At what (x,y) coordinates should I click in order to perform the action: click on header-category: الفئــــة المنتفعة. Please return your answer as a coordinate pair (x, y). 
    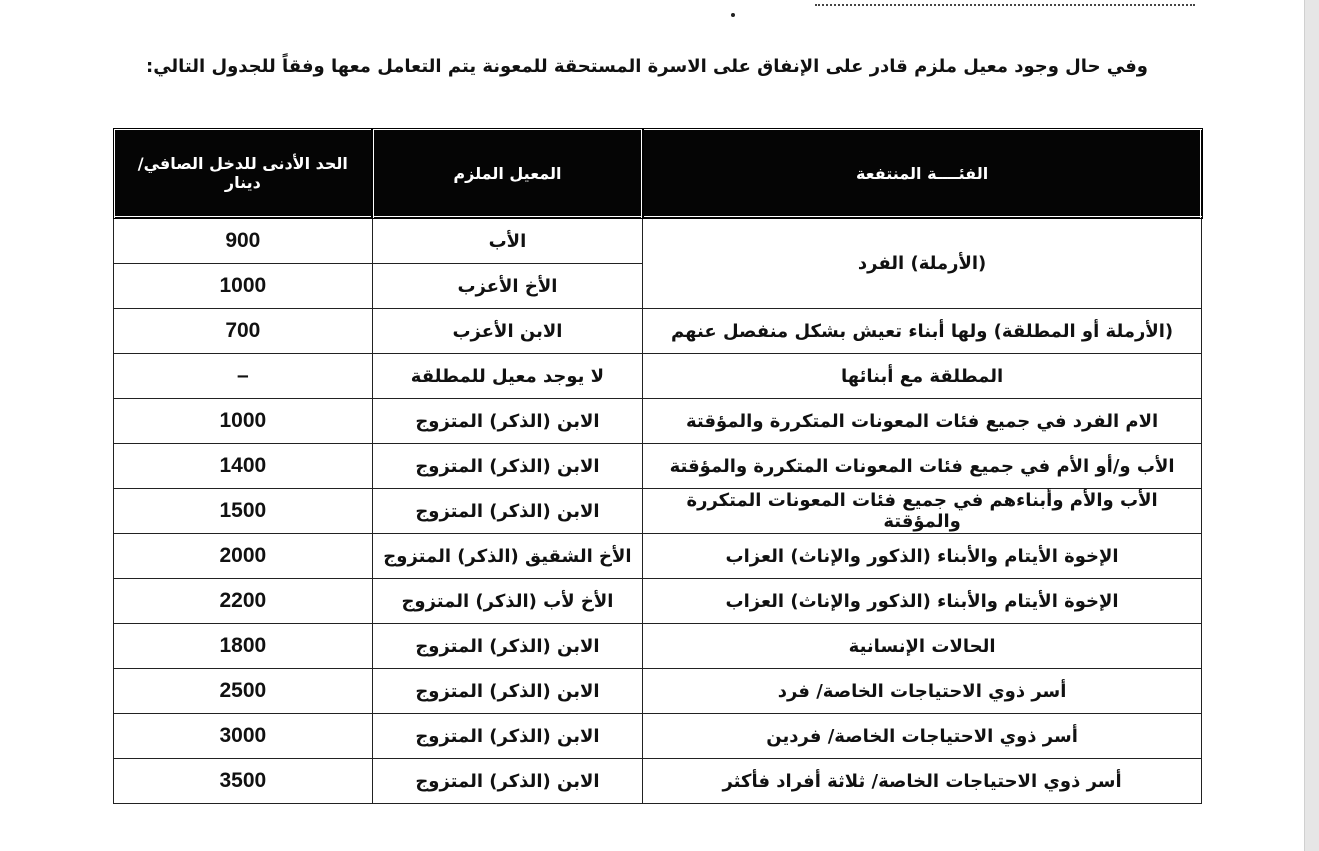
    Looking at the image, I should click on (922, 173).